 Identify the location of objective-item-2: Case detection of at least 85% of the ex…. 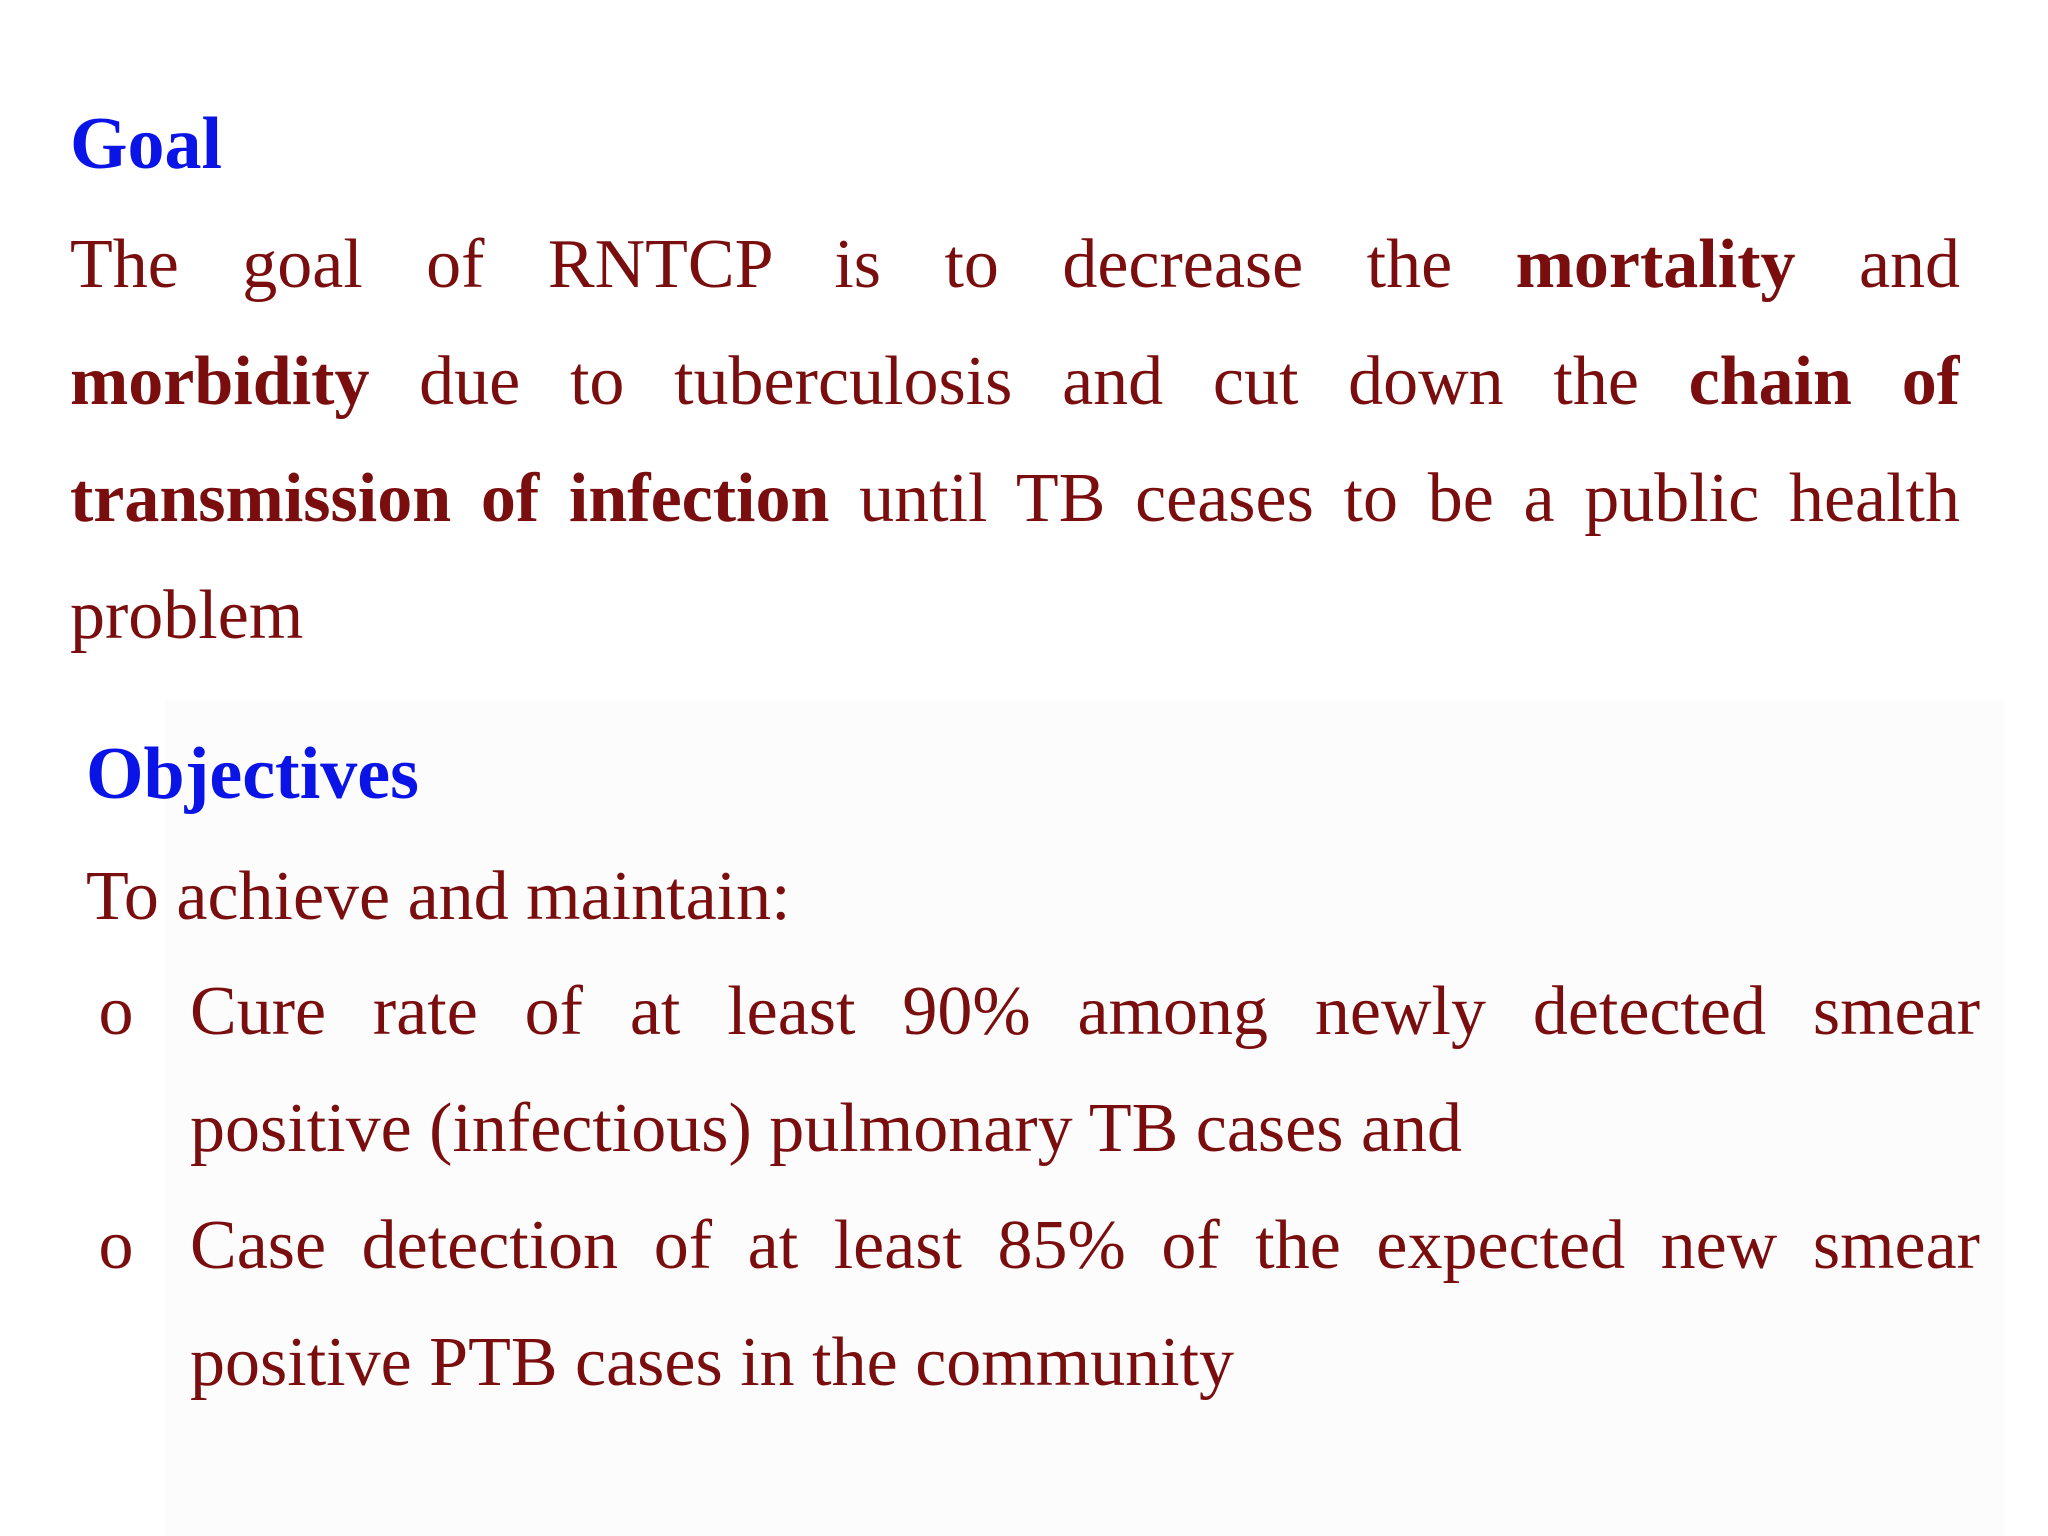
(1085, 1304).